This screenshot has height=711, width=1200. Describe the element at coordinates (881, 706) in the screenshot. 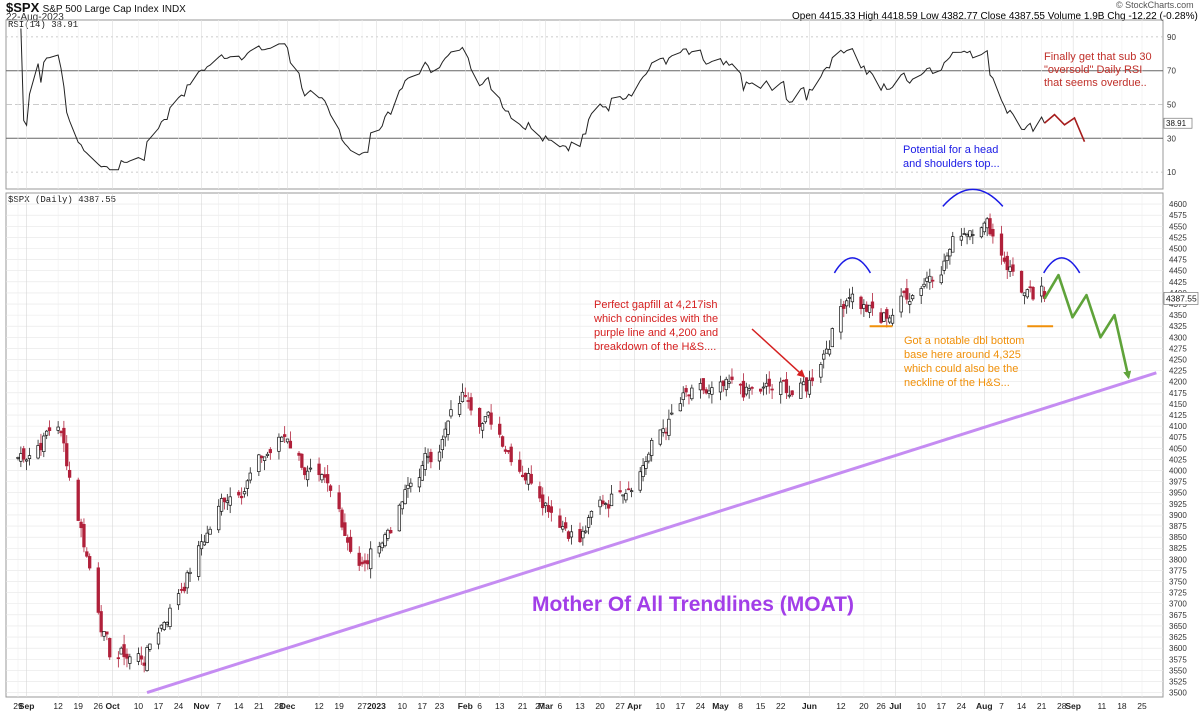

I see `x-tick-label: 26` at that location.